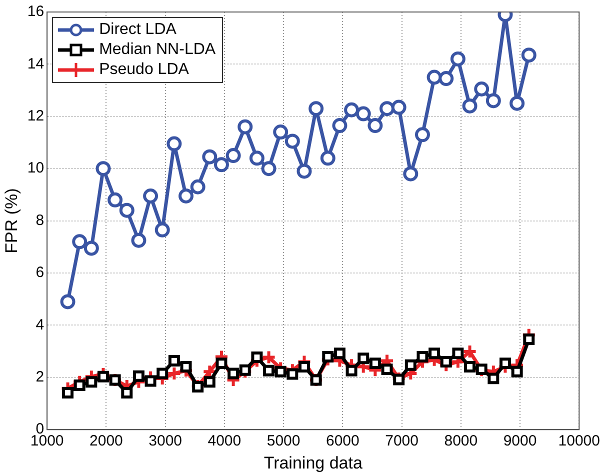 Image resolution: width=603 pixels, height=474 pixels. What do you see at coordinates (461, 441) in the screenshot?
I see `x-tick-label: 8000` at bounding box center [461, 441].